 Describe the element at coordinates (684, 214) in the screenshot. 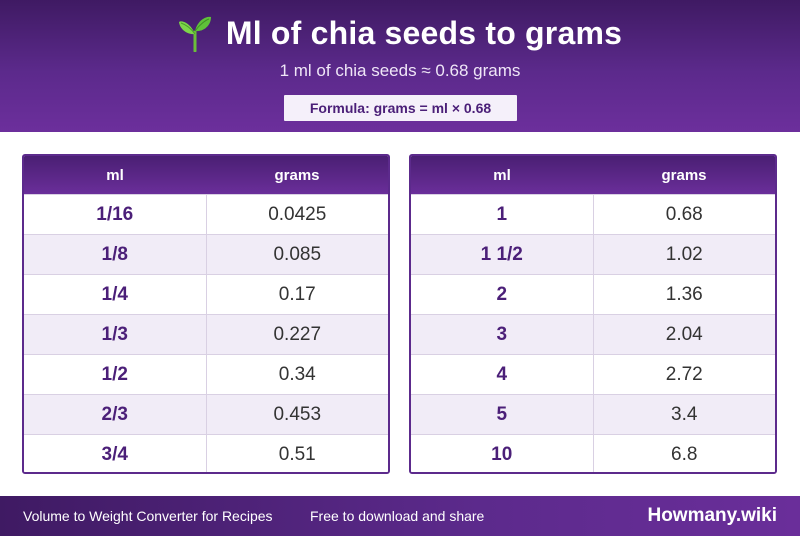

I see `grams-cell: 0.68` at that location.